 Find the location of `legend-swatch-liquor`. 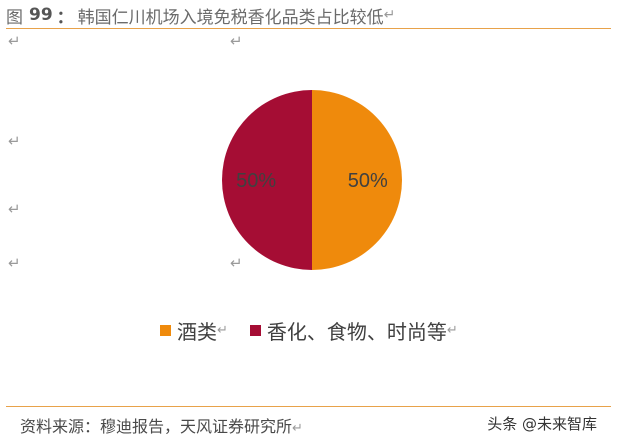

legend-swatch-liquor is located at coordinates (165, 330).